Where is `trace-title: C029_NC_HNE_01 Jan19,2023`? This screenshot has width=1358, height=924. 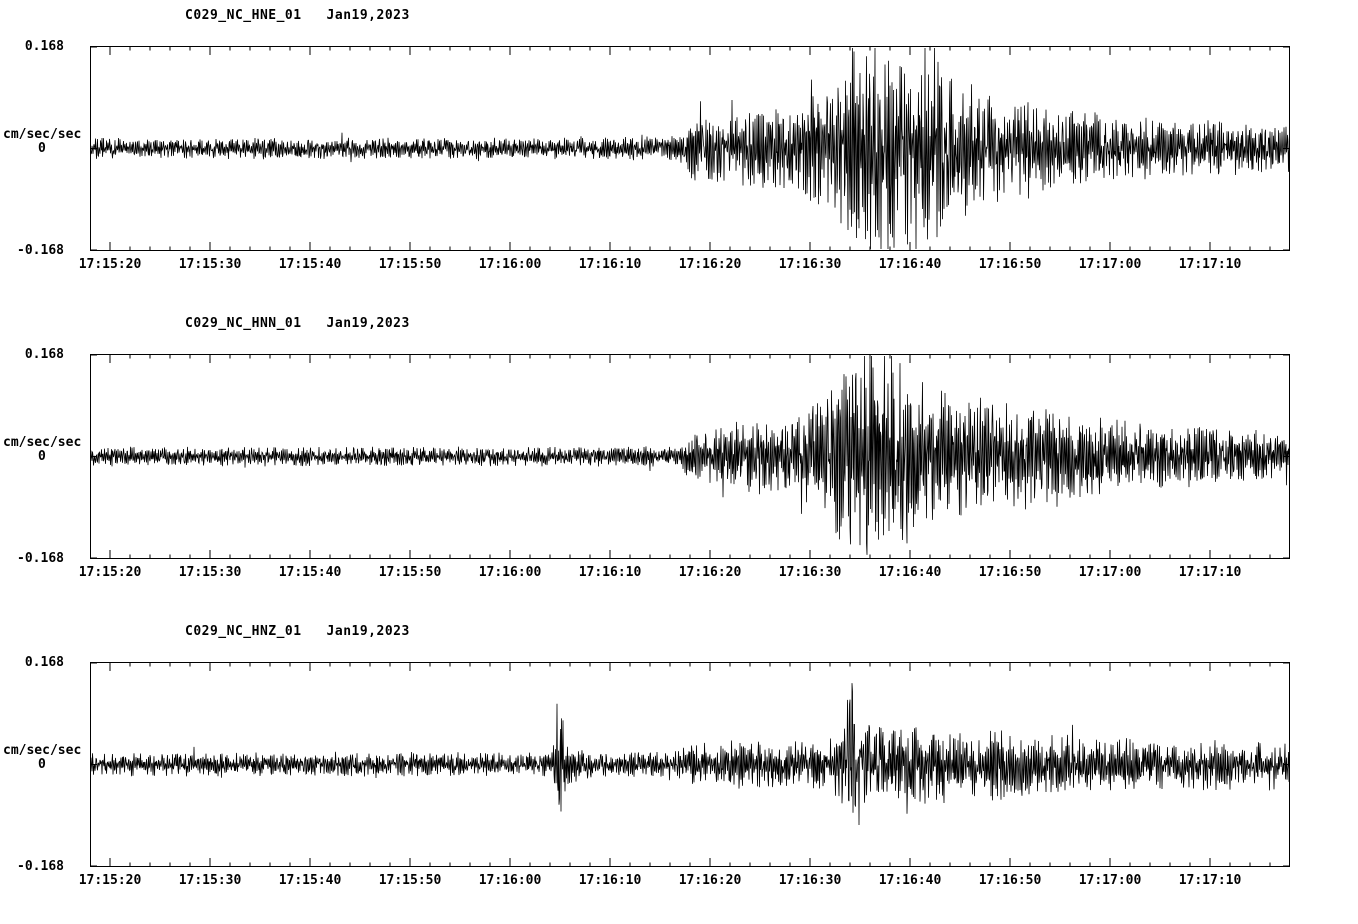 trace-title: C029_NC_HNE_01 Jan19,2023 is located at coordinates (297, 15).